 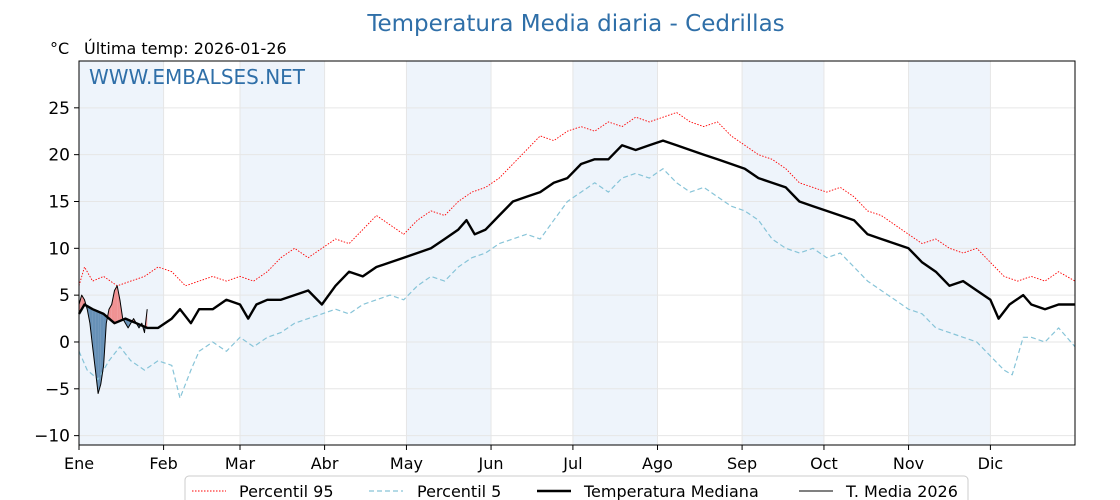 What do you see at coordinates (908, 463) in the screenshot?
I see `x-tick-label-nov: Nov` at bounding box center [908, 463].